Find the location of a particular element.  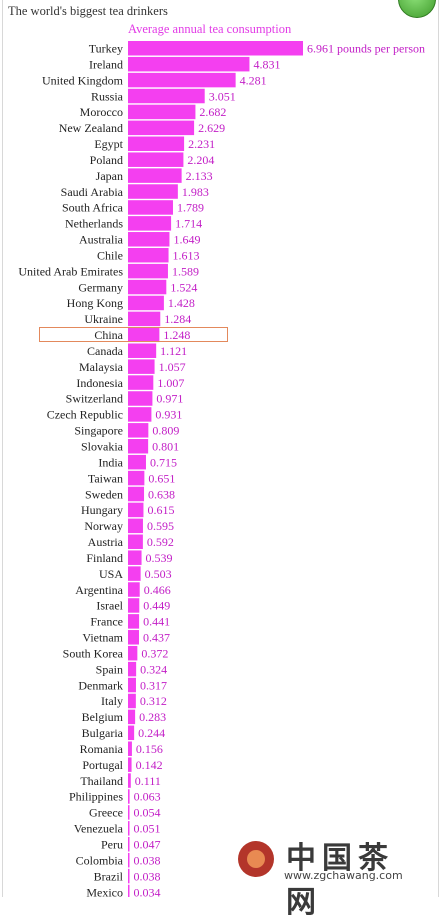

category-label-austria: Austria is located at coordinates (106, 542).